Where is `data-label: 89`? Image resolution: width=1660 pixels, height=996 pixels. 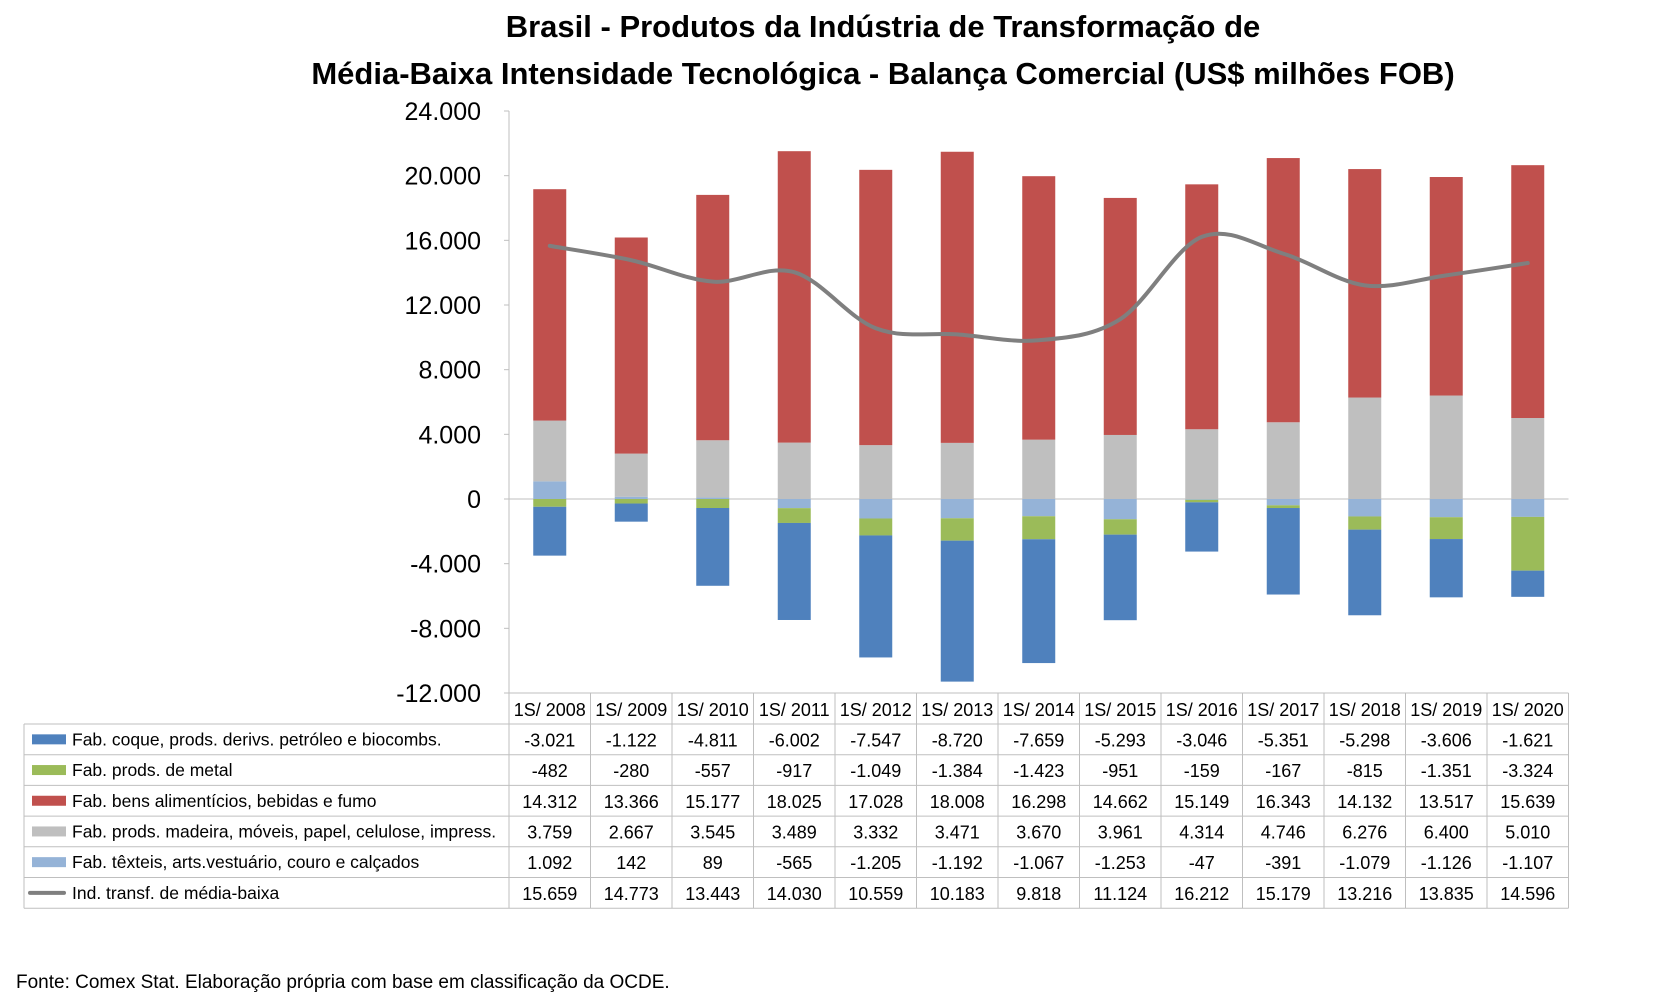
data-label: 89 is located at coordinates (713, 863).